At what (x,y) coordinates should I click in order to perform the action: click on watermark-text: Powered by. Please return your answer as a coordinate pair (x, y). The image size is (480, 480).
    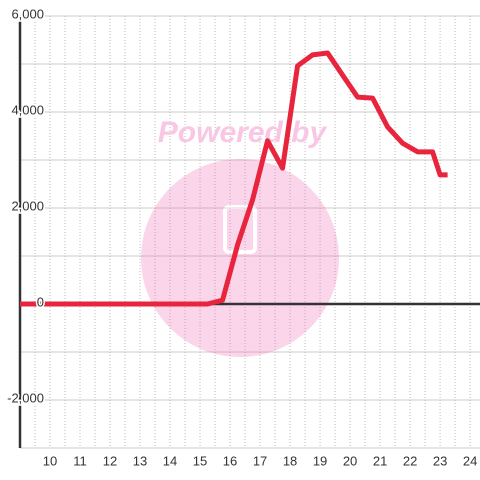
    Looking at the image, I should click on (243, 132).